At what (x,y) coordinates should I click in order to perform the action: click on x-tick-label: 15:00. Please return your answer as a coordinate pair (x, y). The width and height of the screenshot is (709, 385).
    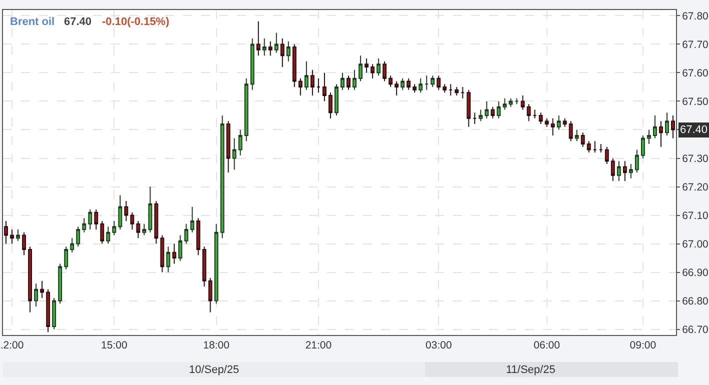
    Looking at the image, I should click on (114, 346).